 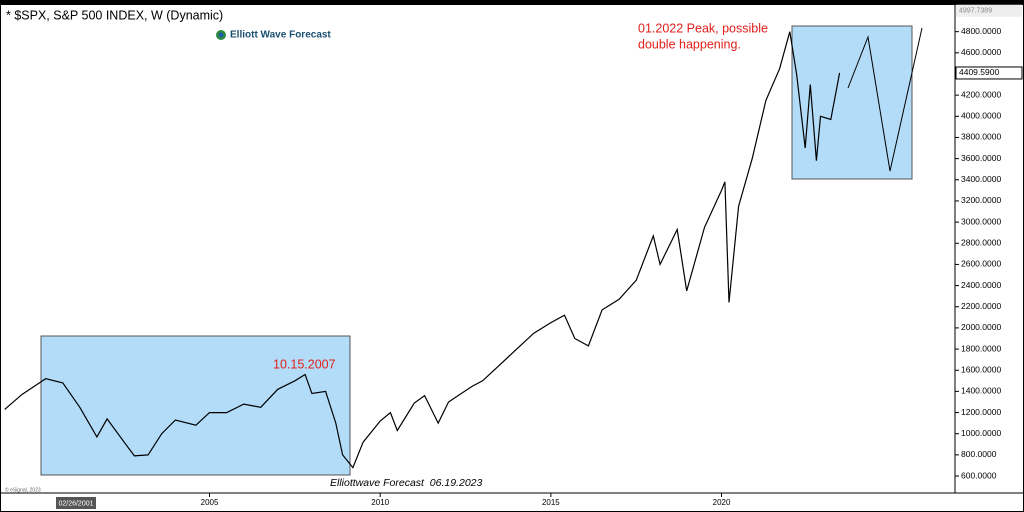 I want to click on projection-path, so click(x=885, y=99).